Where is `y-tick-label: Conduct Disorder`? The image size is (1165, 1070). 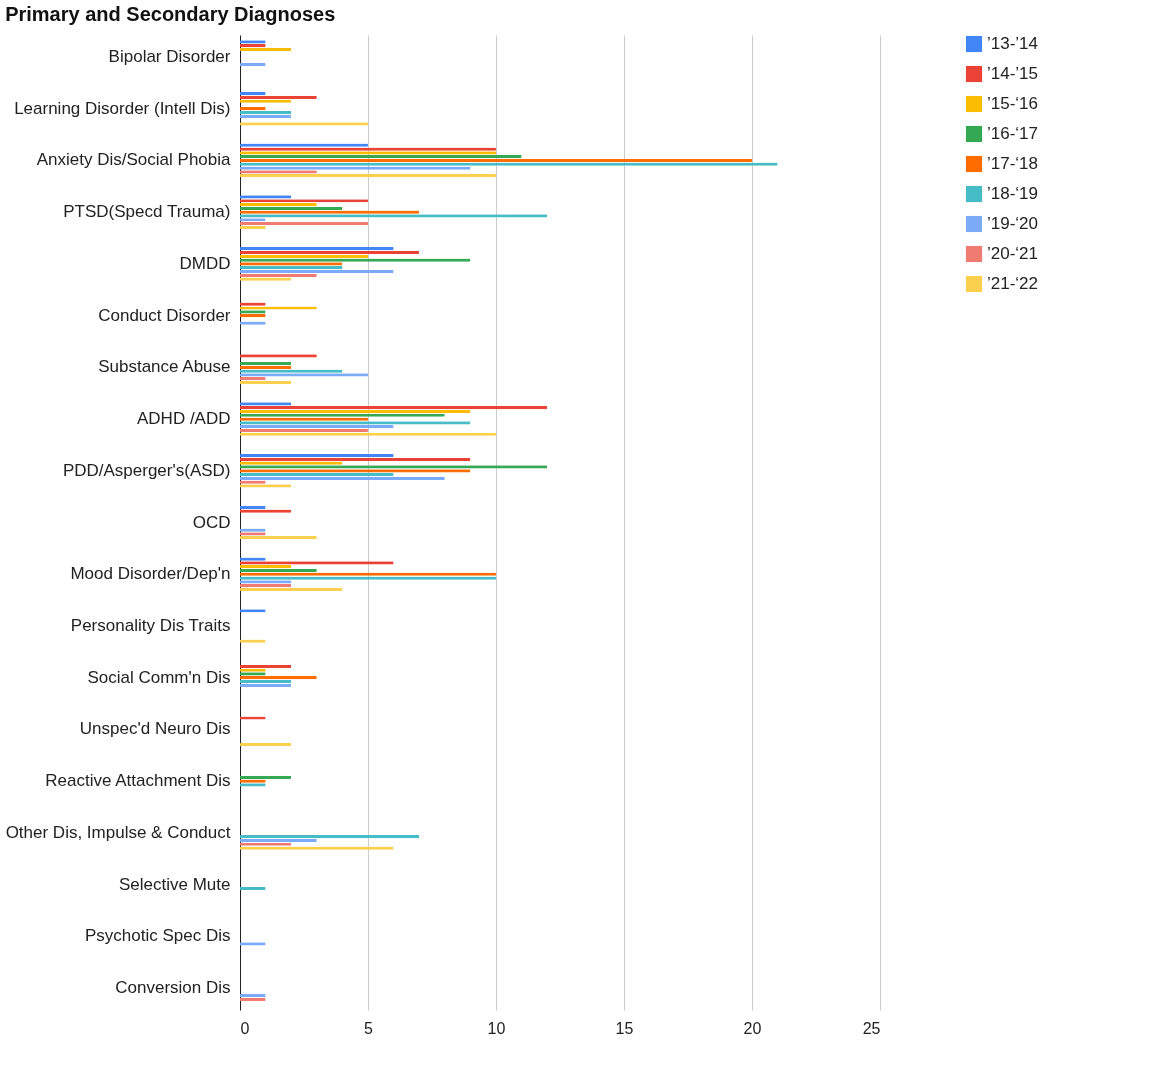
y-tick-label: Conduct Disorder is located at coordinates (164, 315).